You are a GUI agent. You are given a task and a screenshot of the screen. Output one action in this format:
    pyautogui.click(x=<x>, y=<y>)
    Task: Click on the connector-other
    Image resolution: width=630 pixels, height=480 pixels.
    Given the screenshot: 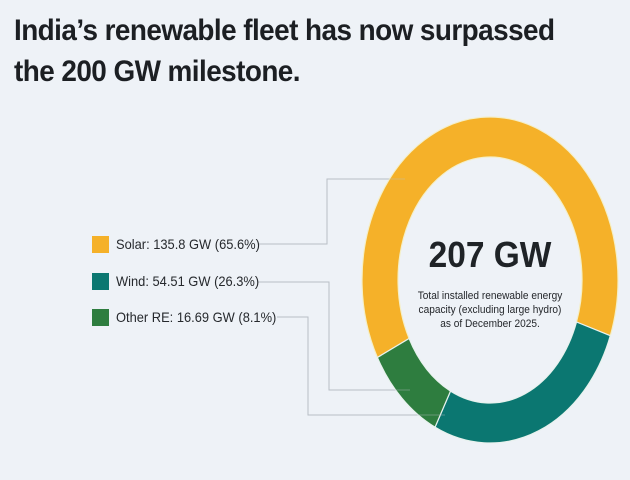 What is the action you would take?
    pyautogui.click(x=361, y=366)
    